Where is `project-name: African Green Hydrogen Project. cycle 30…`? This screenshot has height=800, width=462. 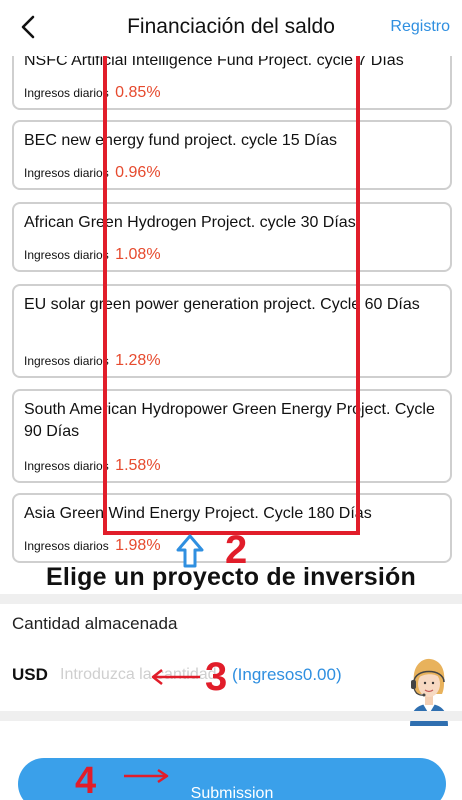 project-name: African Green Hydrogen Project. cycle 30… is located at coordinates (190, 222).